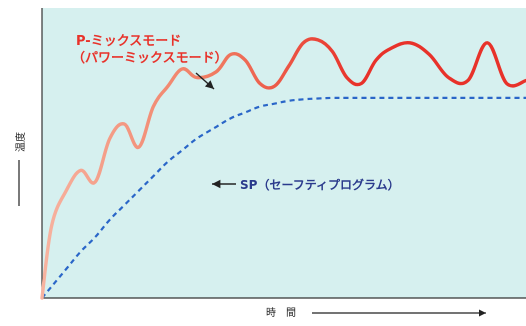 This screenshot has height=326, width=526. I want to click on y-axis-label-group: 温度, so click(20, 169).